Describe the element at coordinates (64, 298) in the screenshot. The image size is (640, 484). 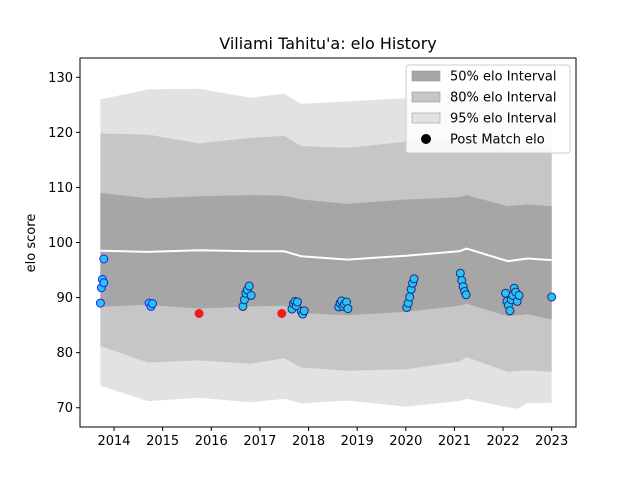
I see `y-tick-label: 90` at that location.